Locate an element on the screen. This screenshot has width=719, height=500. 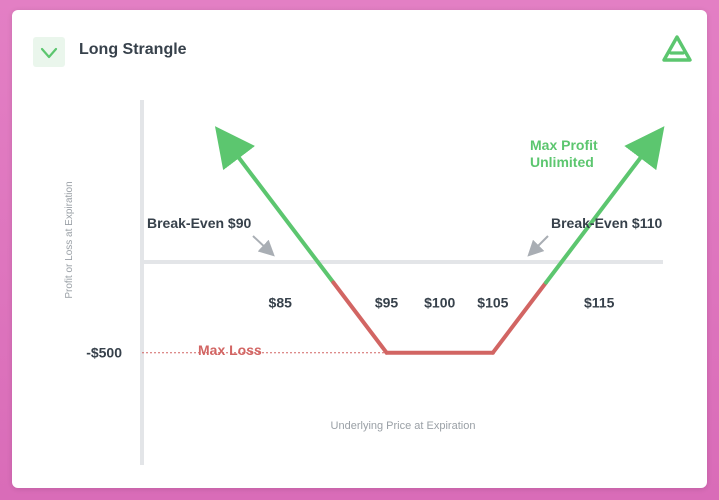
break-even-low-arrow is located at coordinates (263, 246).